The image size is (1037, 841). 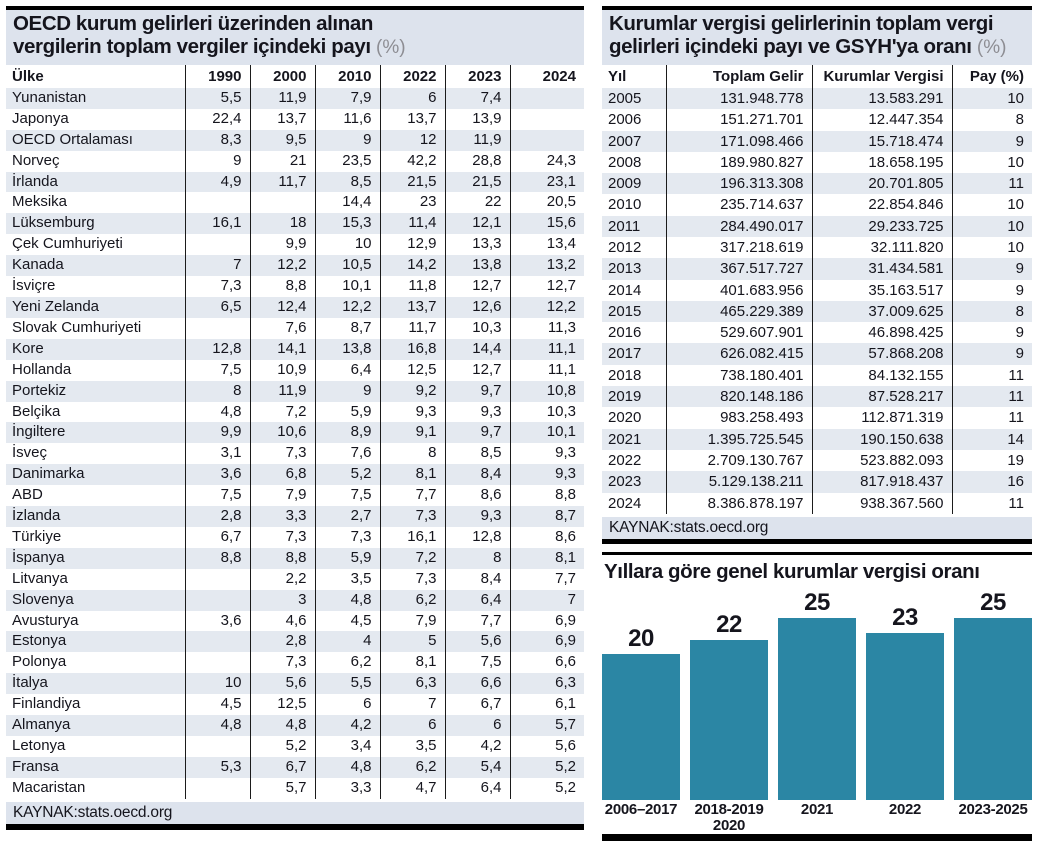 I want to click on value-cell: 7,2, so click(x=413, y=558).